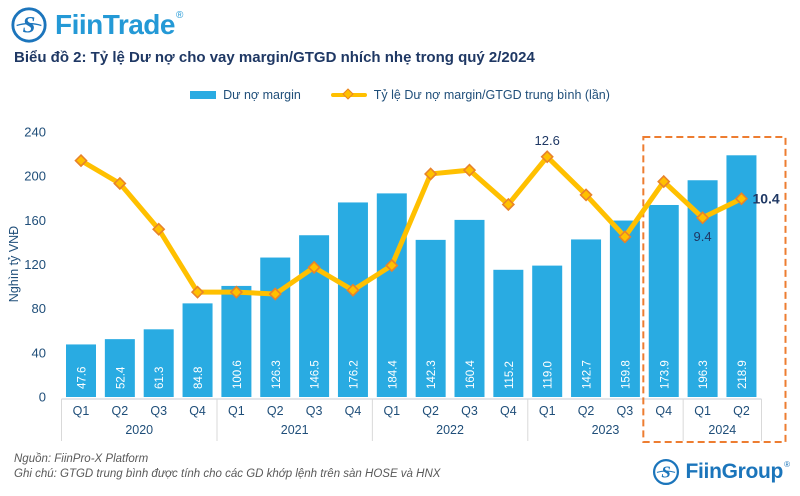 The width and height of the screenshot is (800, 496). Describe the element at coordinates (354, 374) in the screenshot. I see `bar-value-label: 176.2` at that location.